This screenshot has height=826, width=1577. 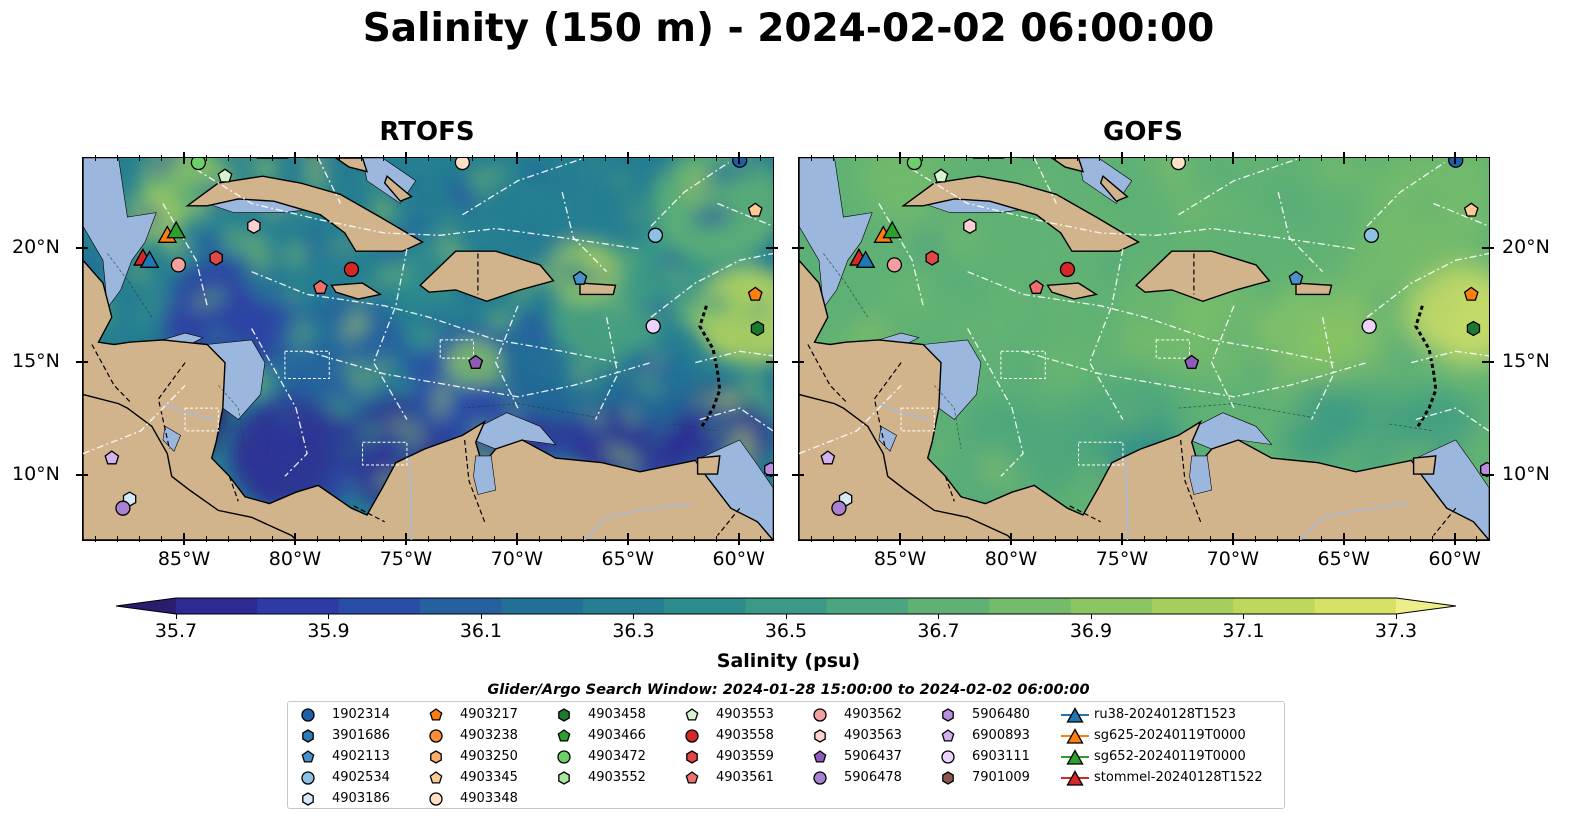 What do you see at coordinates (1075, 736) in the screenshot?
I see `legend-triangle-marker` at bounding box center [1075, 736].